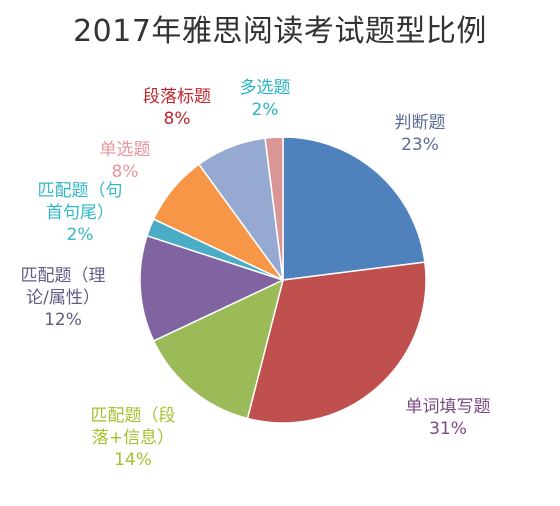  I want to click on data-label-line: 多选题, so click(265, 88).